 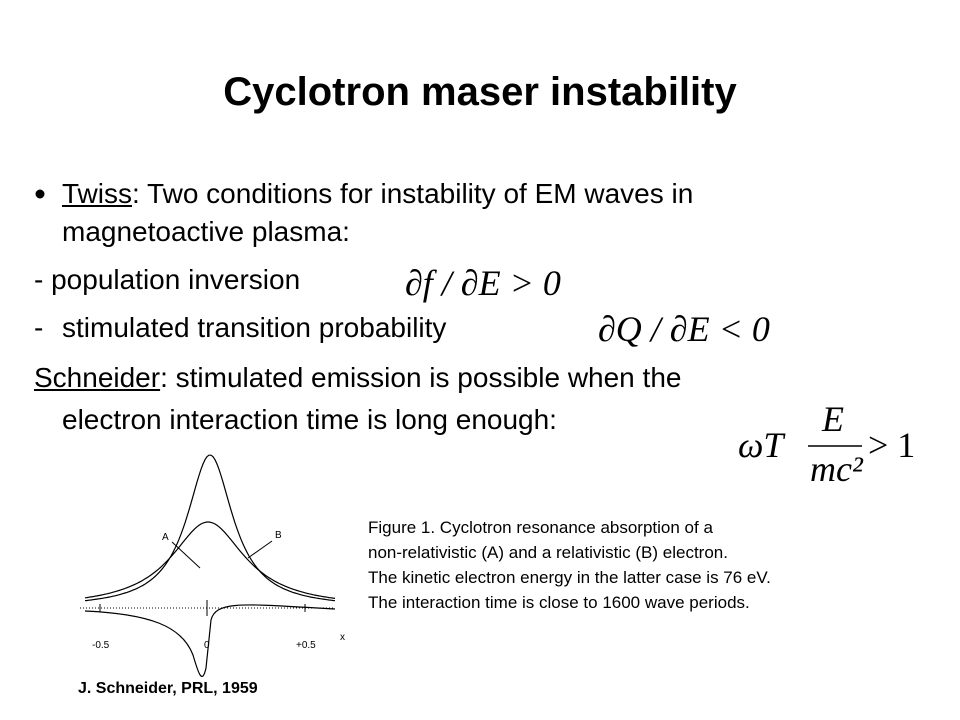 I want to click on formula: ∂f / ∂E > 0, so click(x=483, y=283).